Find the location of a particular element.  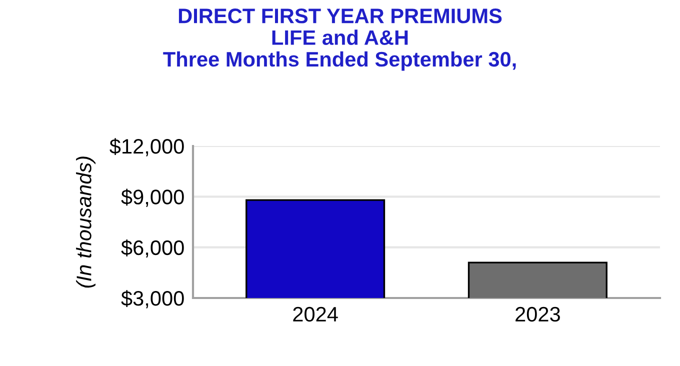

x-tick-label: 2023 is located at coordinates (538, 314).